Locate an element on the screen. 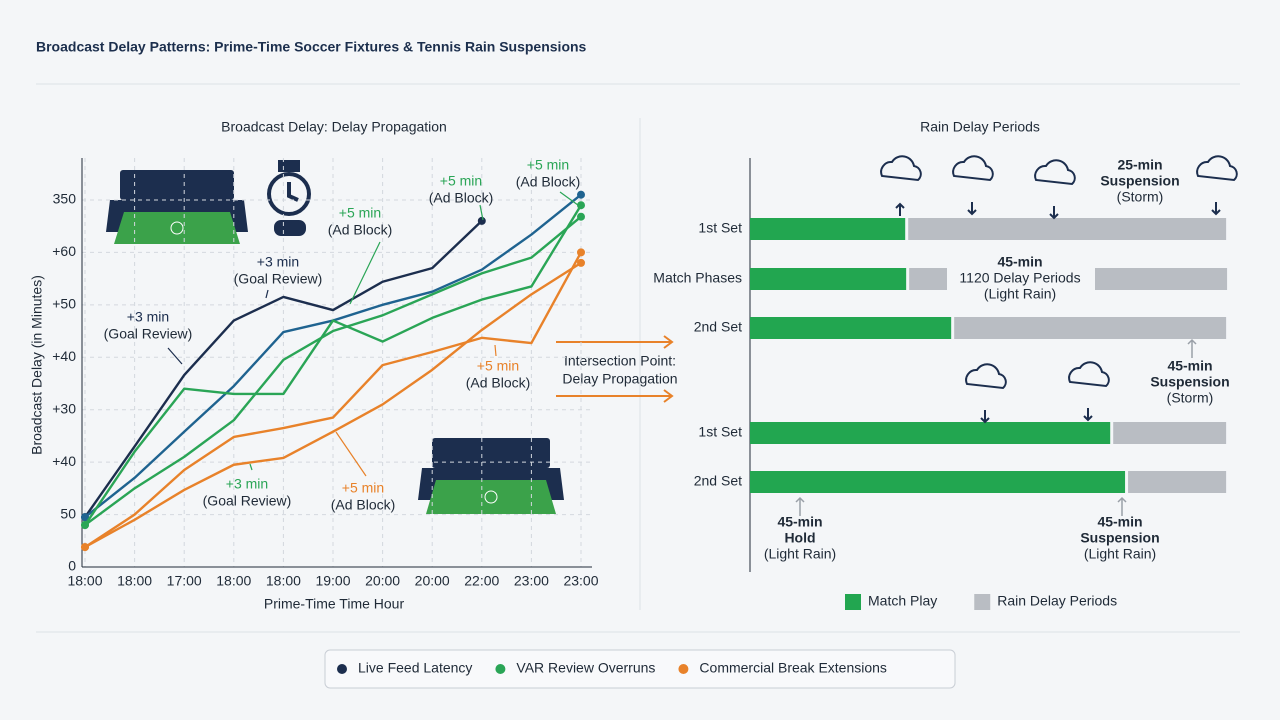 Image resolution: width=1280 pixels, height=720 pixels. legend-label: Match Play is located at coordinates (902, 601).